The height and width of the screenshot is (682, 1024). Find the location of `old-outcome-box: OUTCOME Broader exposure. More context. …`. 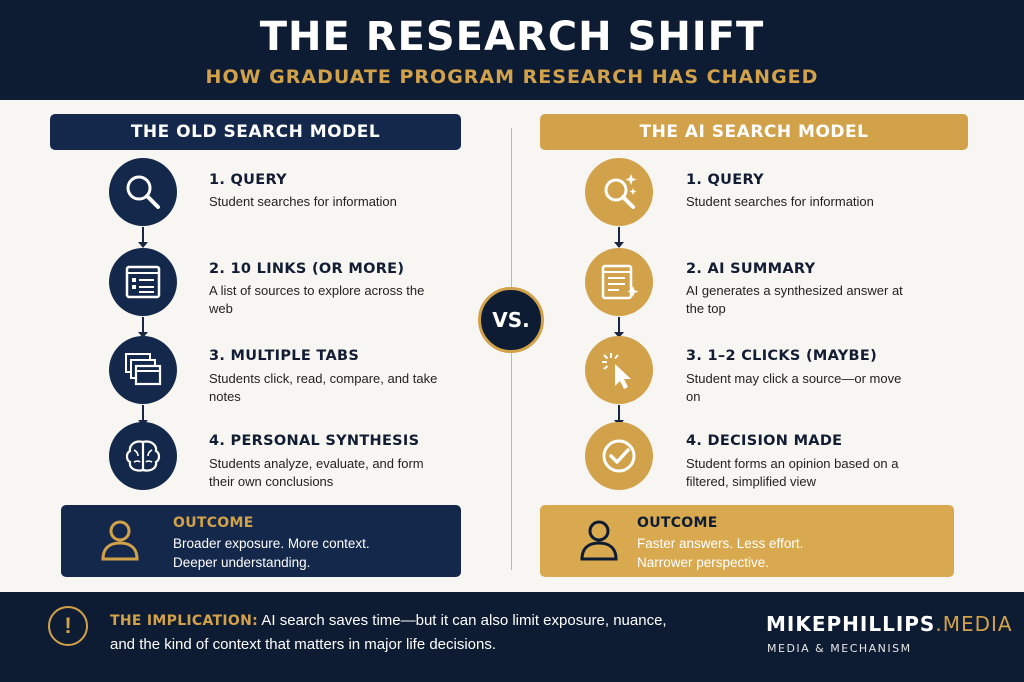

old-outcome-box: OUTCOME Broader exposure. More context. … is located at coordinates (261, 541).